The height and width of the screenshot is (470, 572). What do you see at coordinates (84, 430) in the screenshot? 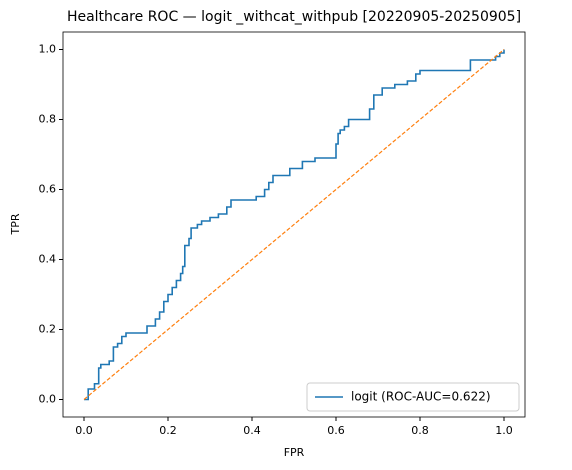
I see `x-tick-label: 0.0` at bounding box center [84, 430].